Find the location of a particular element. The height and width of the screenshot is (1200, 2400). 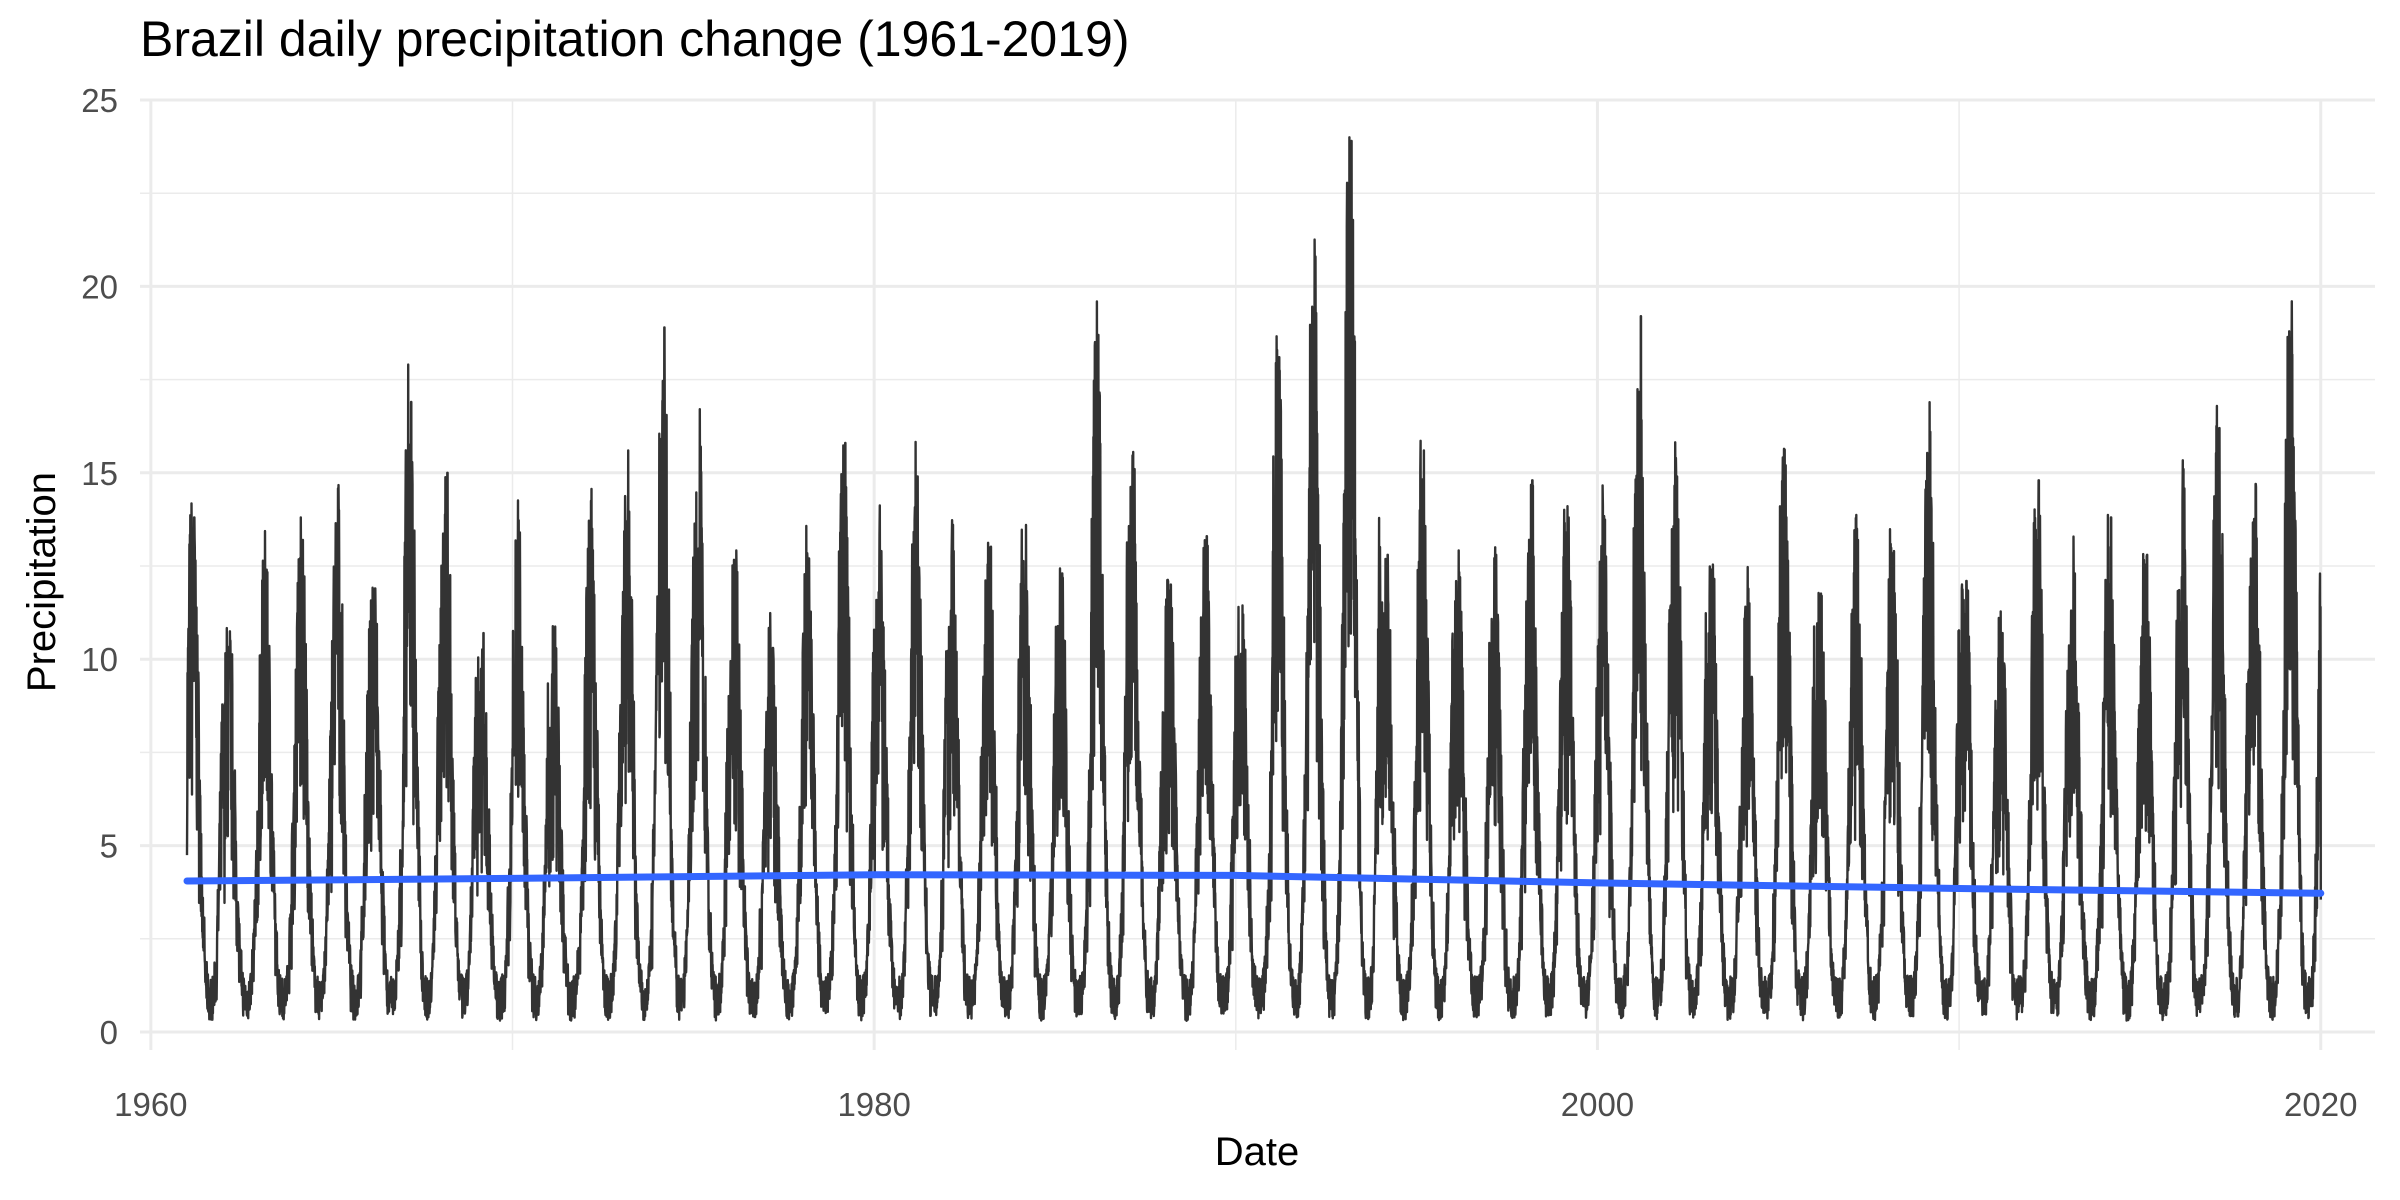

x-tick-label: 1960 is located at coordinates (150, 1104).